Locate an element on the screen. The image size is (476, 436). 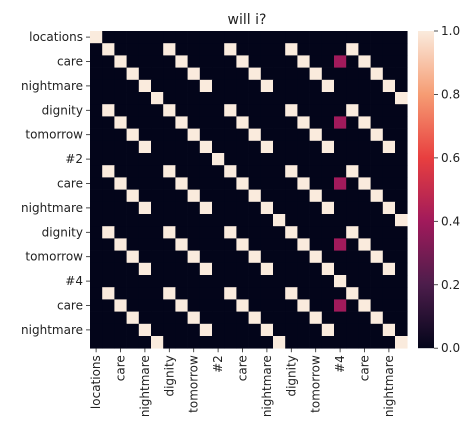
heatmap-cell-r16-c16 is located at coordinates (291, 232).